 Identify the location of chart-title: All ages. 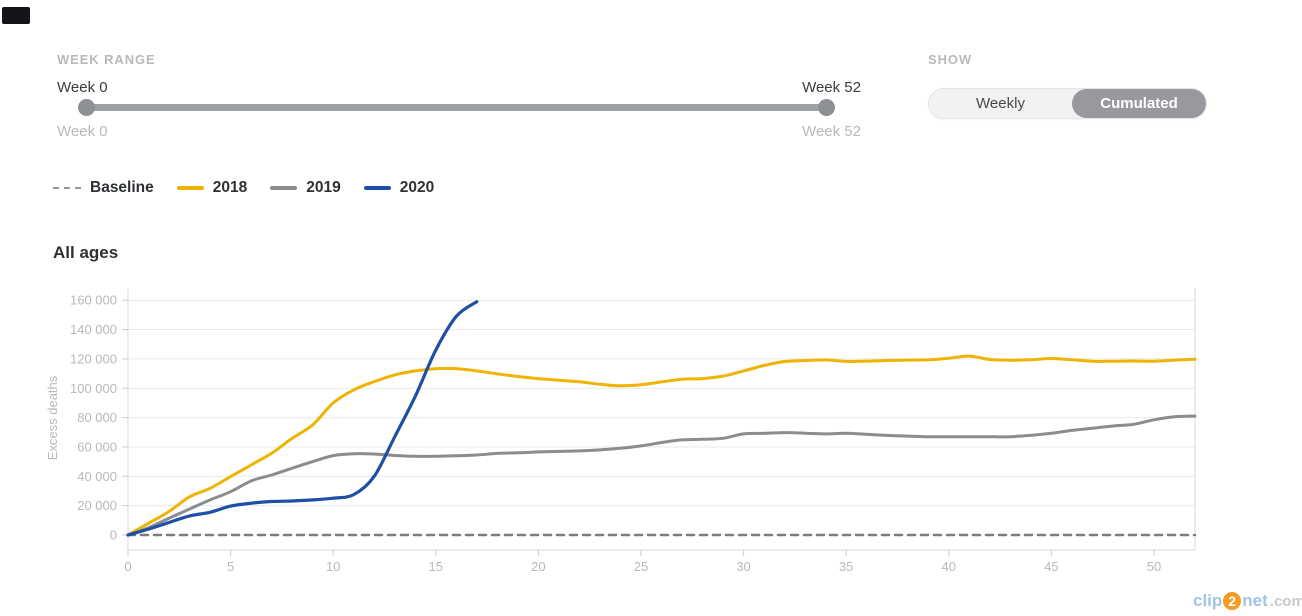
(86, 252).